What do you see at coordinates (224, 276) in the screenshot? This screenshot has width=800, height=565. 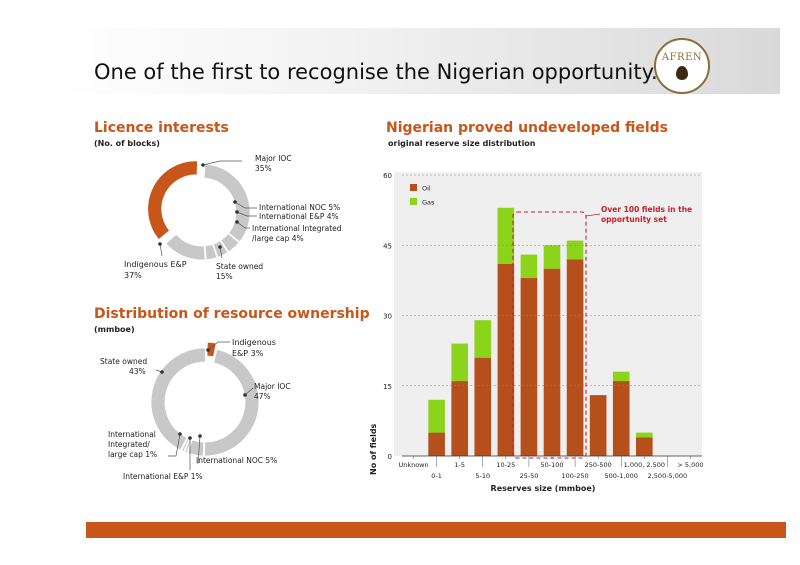 I see `licence-label-state-owned-pct: 15%` at bounding box center [224, 276].